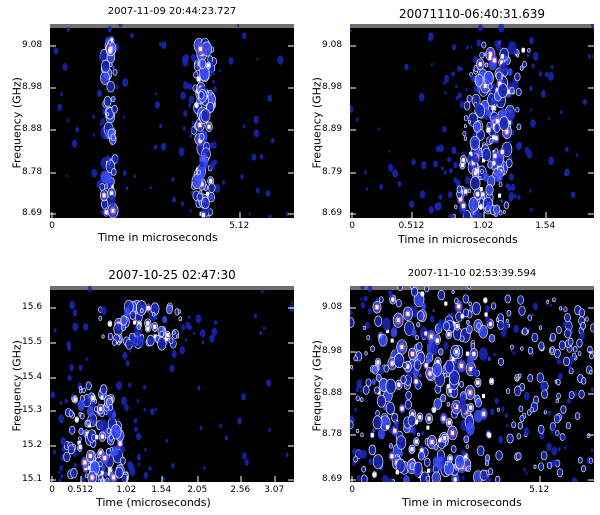 Image resolution: width=600 pixels, height=515 pixels. What do you see at coordinates (32, 445) in the screenshot?
I see `y-tick-label: 15.2` at bounding box center [32, 445].